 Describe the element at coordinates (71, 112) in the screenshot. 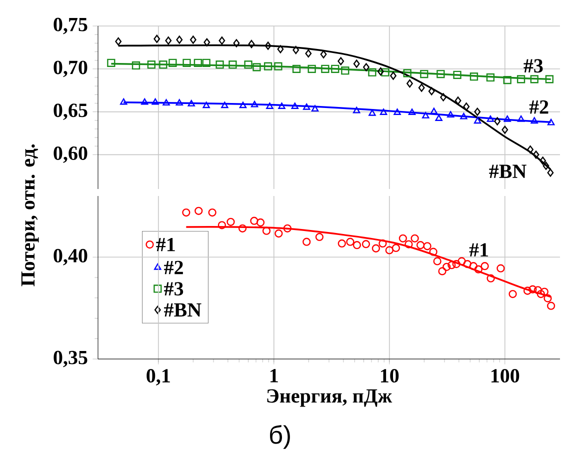

I see `y-tick-label: 0,65` at that location.